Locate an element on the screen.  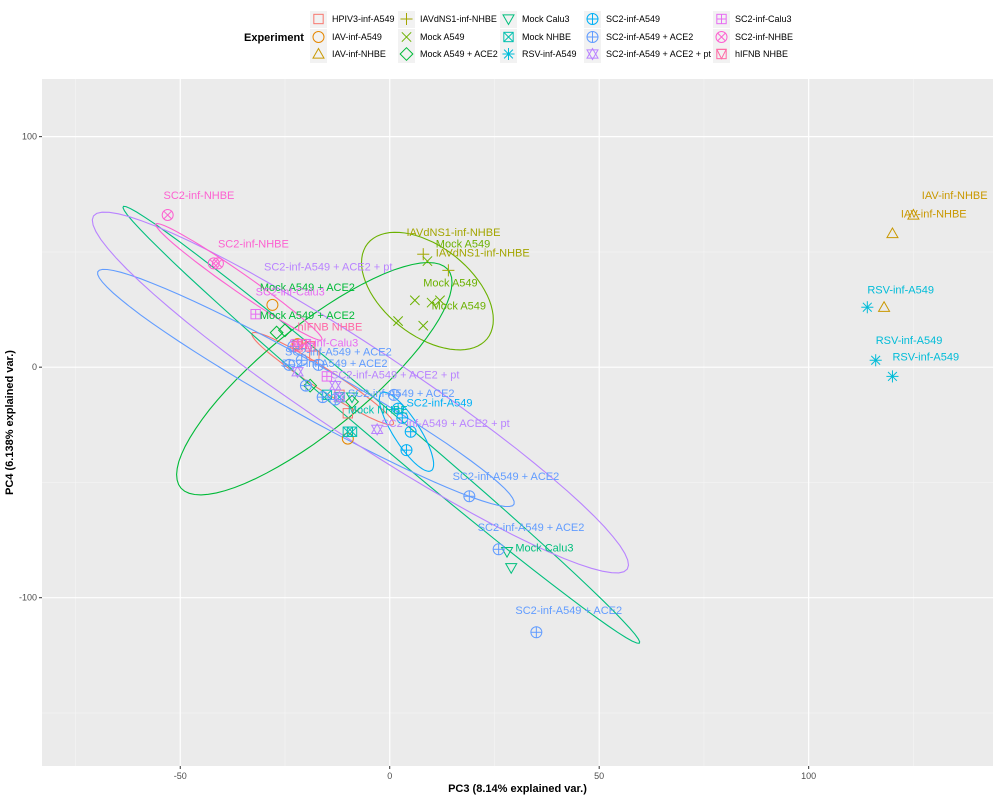
x-tick-label: 100 is located at coordinates (808, 776).